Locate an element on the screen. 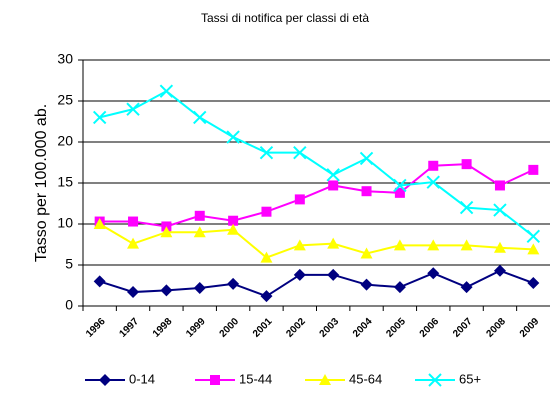 Image resolution: width=552 pixels, height=403 pixels. x-tick-label: 2006 is located at coordinates (430, 328).